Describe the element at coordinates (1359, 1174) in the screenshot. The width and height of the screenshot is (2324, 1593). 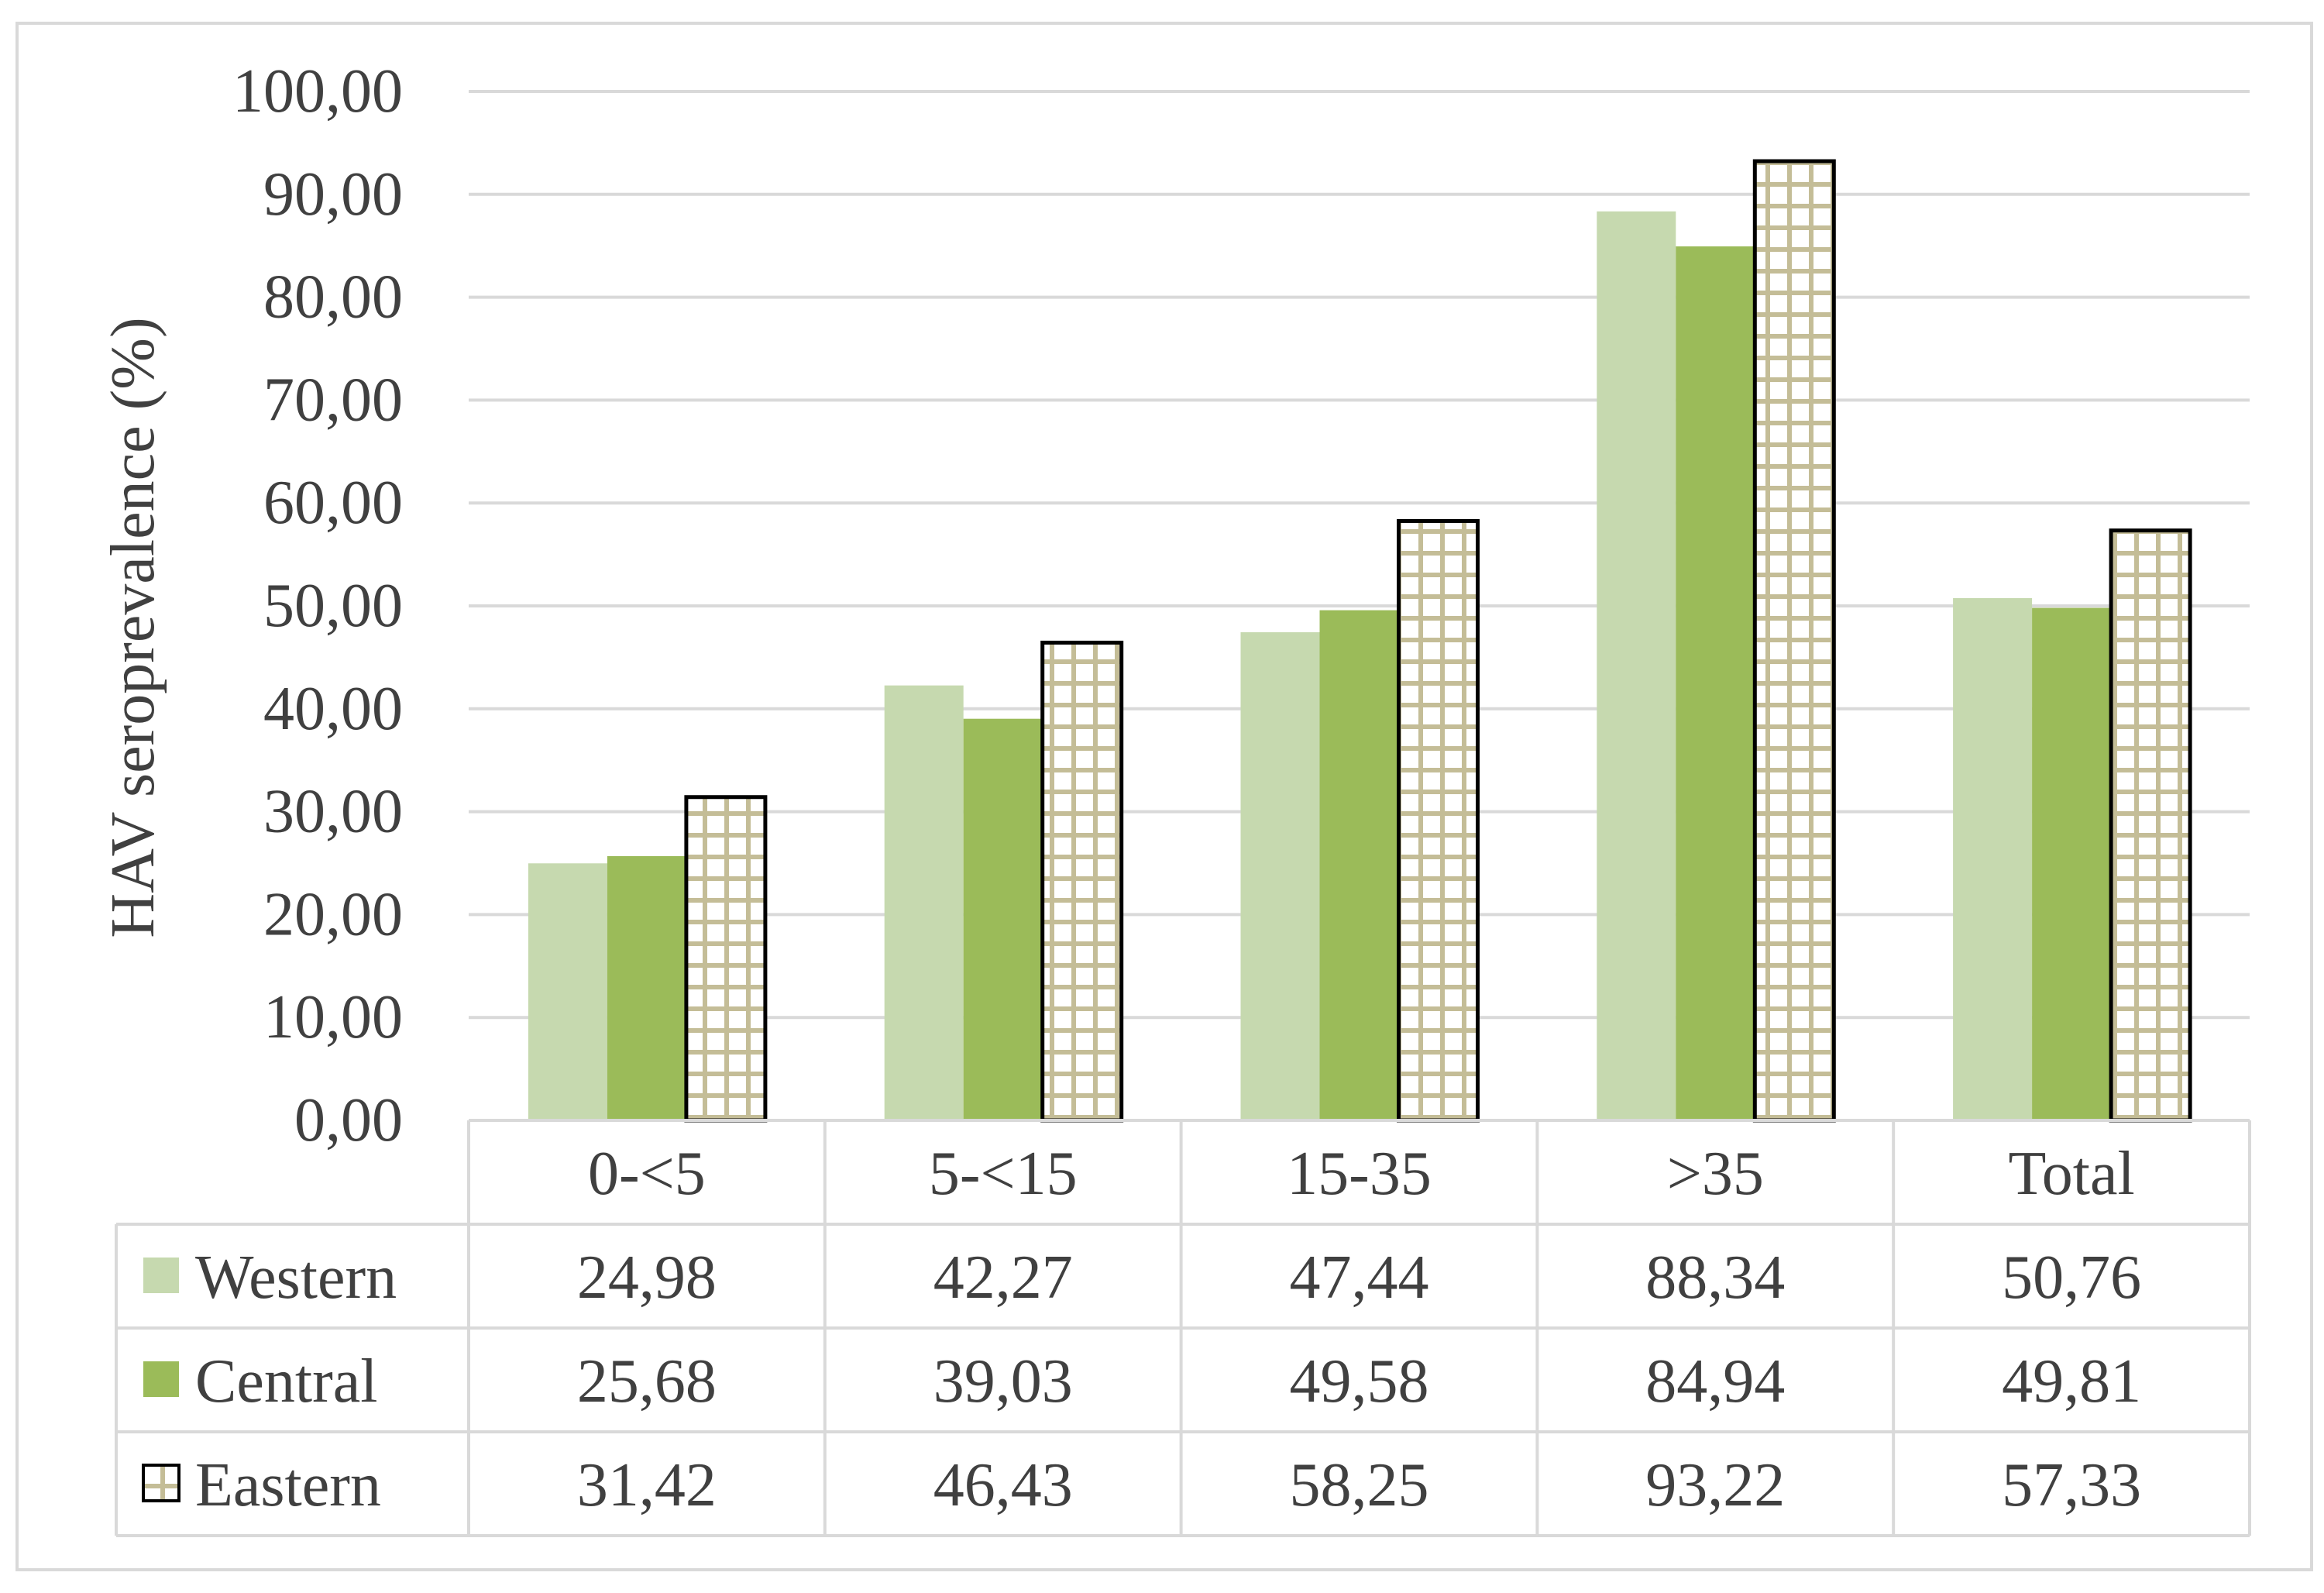
I see `x-category-label: 15-35` at that location.